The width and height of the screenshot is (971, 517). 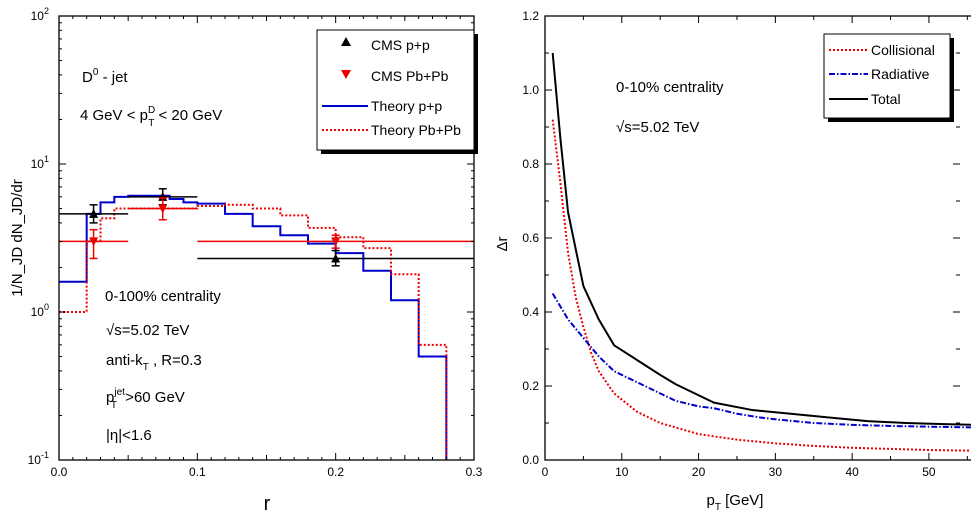 What do you see at coordinates (40, 310) in the screenshot?
I see `left-y-tick-label: 10⁰` at bounding box center [40, 310].